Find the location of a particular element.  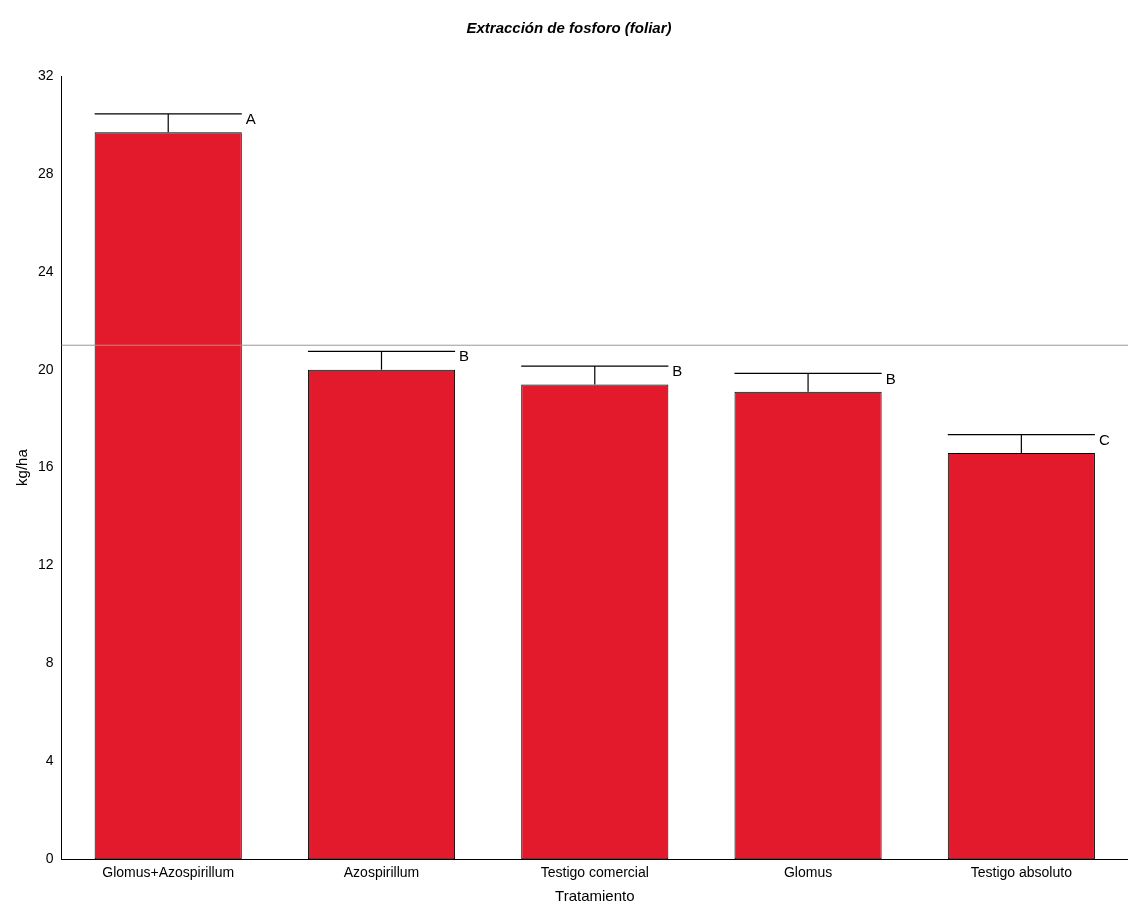

y-tick-label: 32 is located at coordinates (45, 74).